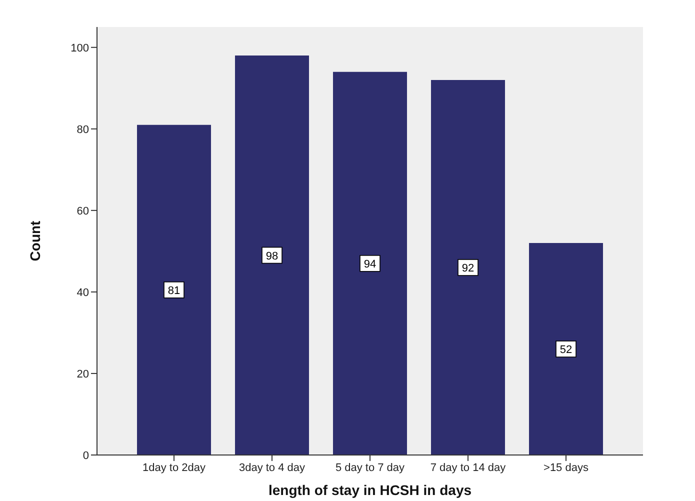  What do you see at coordinates (85, 456) in the screenshot?
I see `y-tick-label: 0` at bounding box center [85, 456].